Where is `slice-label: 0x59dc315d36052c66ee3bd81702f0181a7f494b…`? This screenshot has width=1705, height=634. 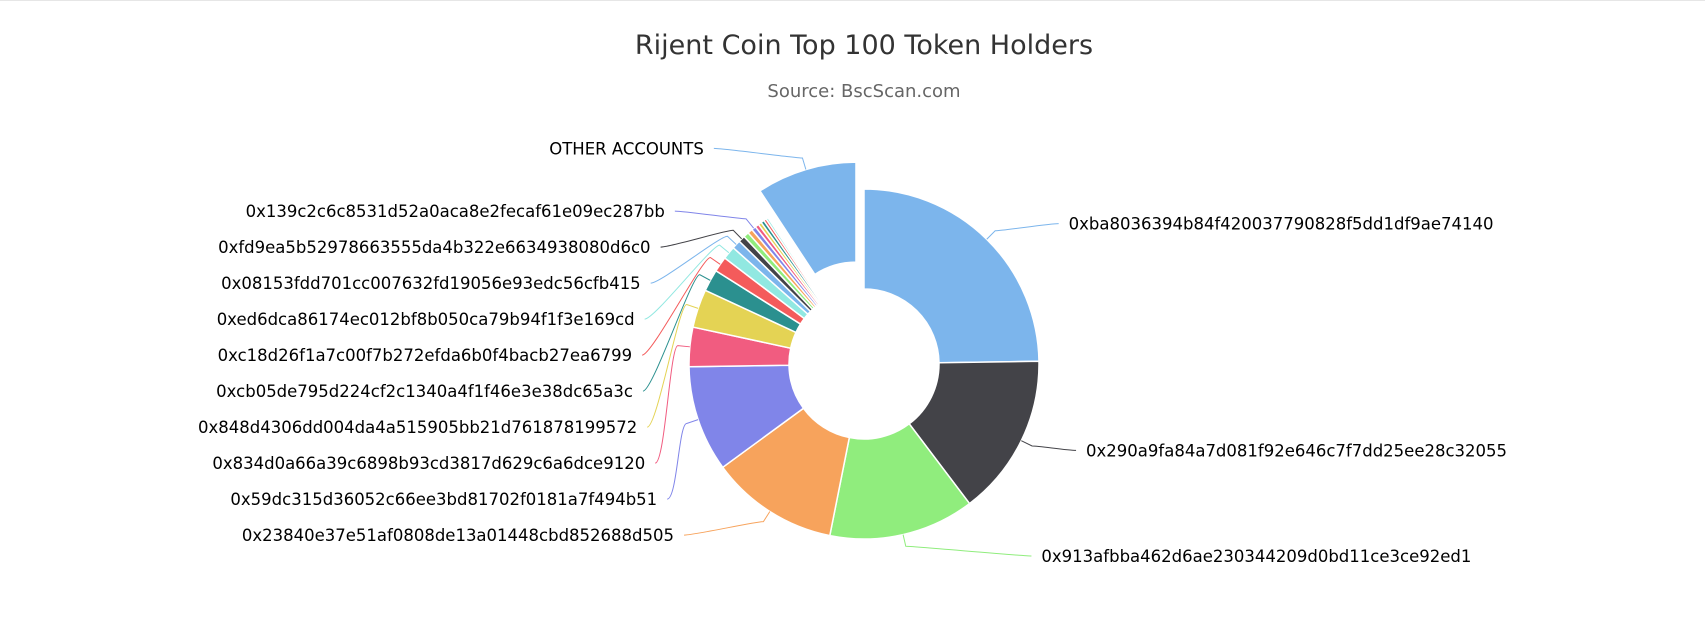 slice-label: 0x59dc315d36052c66ee3bd81702f0181a7f494b… is located at coordinates (443, 499).